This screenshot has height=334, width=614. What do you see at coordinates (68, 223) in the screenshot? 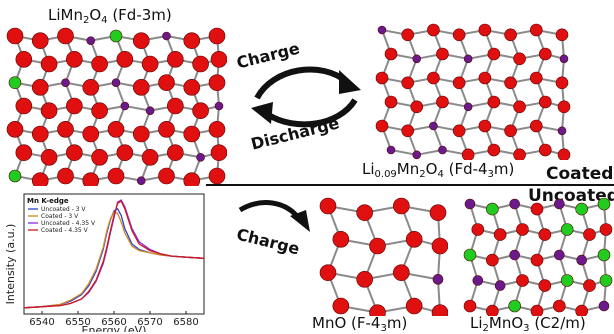
I see `legend-entry: Uncoated - 4.35 V` at bounding box center [68, 223].